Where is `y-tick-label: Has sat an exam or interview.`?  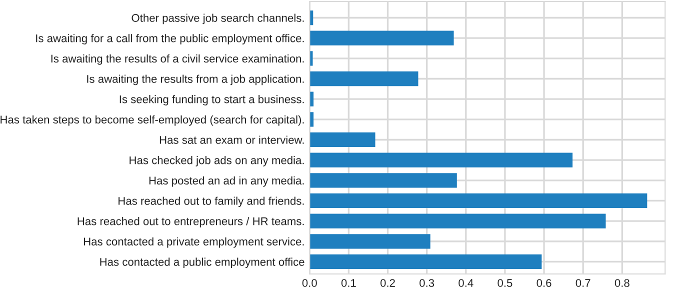
y-tick-label: Has sat an exam or interview. is located at coordinates (232, 140).